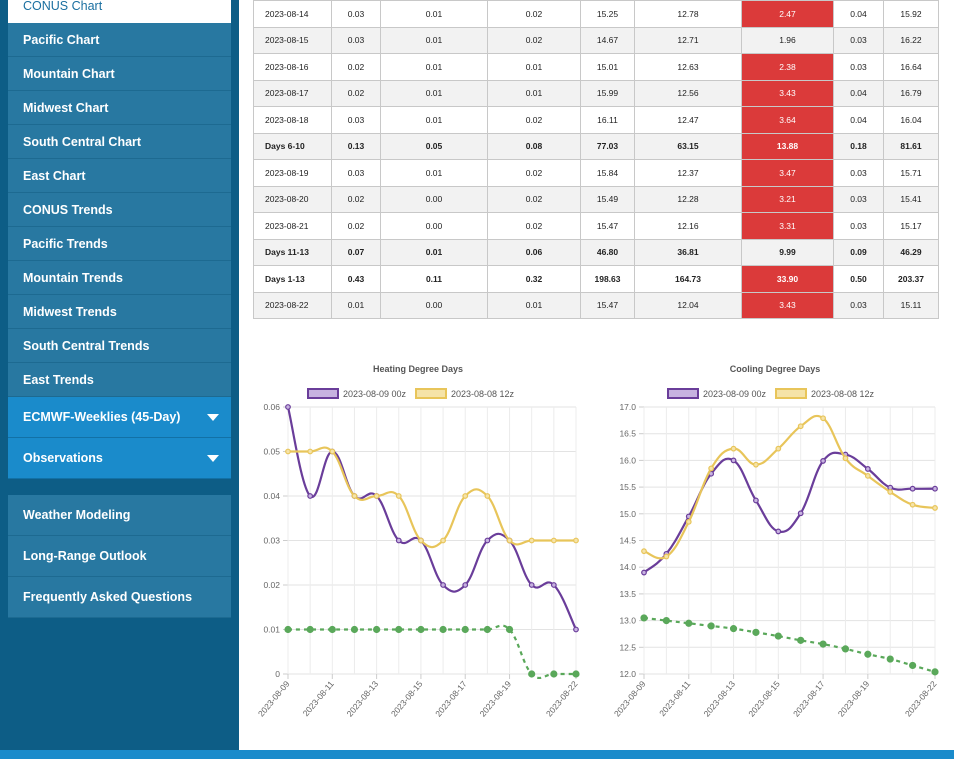  What do you see at coordinates (63, 458) in the screenshot?
I see `sidebar-dropdown-label: Observations` at bounding box center [63, 458].